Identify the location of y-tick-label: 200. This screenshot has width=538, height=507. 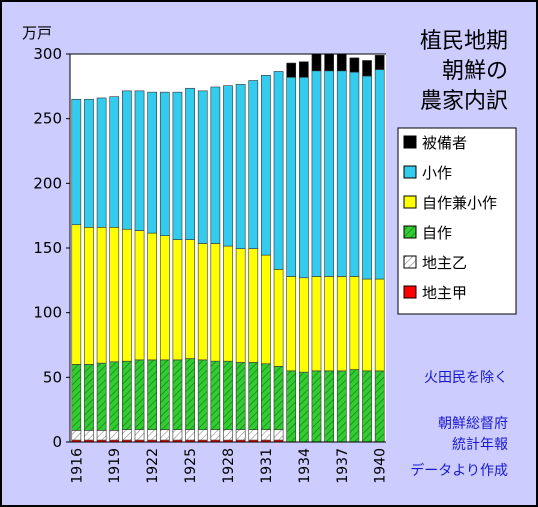
(47, 183).